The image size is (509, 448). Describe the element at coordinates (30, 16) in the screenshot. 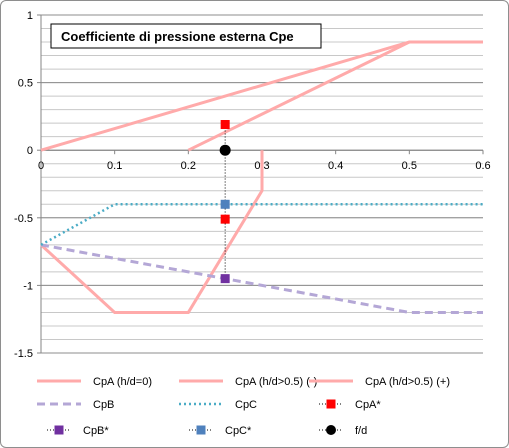

I see `y-tick-label: 1` at that location.